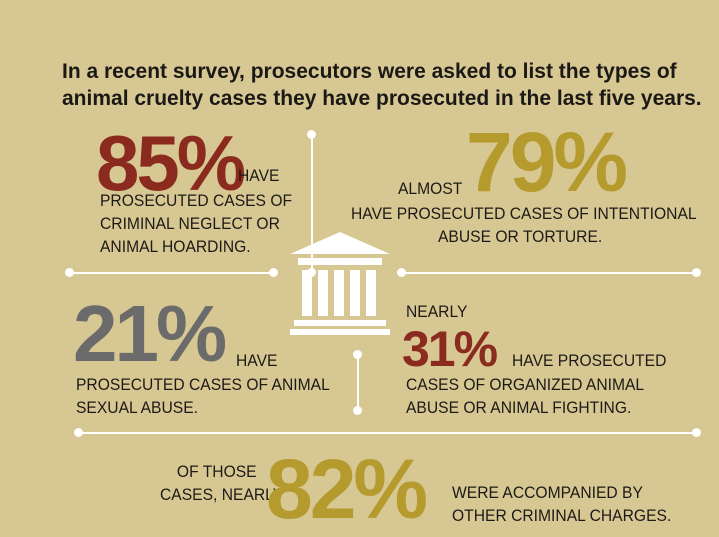 Image resolution: width=719 pixels, height=537 pixels. Describe the element at coordinates (547, 162) in the screenshot. I see `stat-79-value: 79%` at that location.